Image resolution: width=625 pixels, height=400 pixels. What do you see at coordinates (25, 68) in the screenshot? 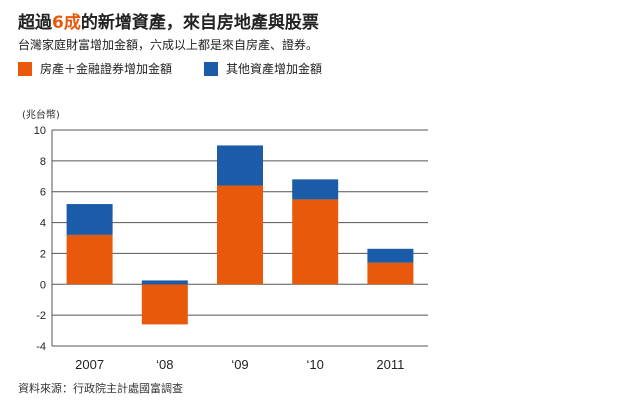
I see `legend-swatch-orange` at bounding box center [25, 68].